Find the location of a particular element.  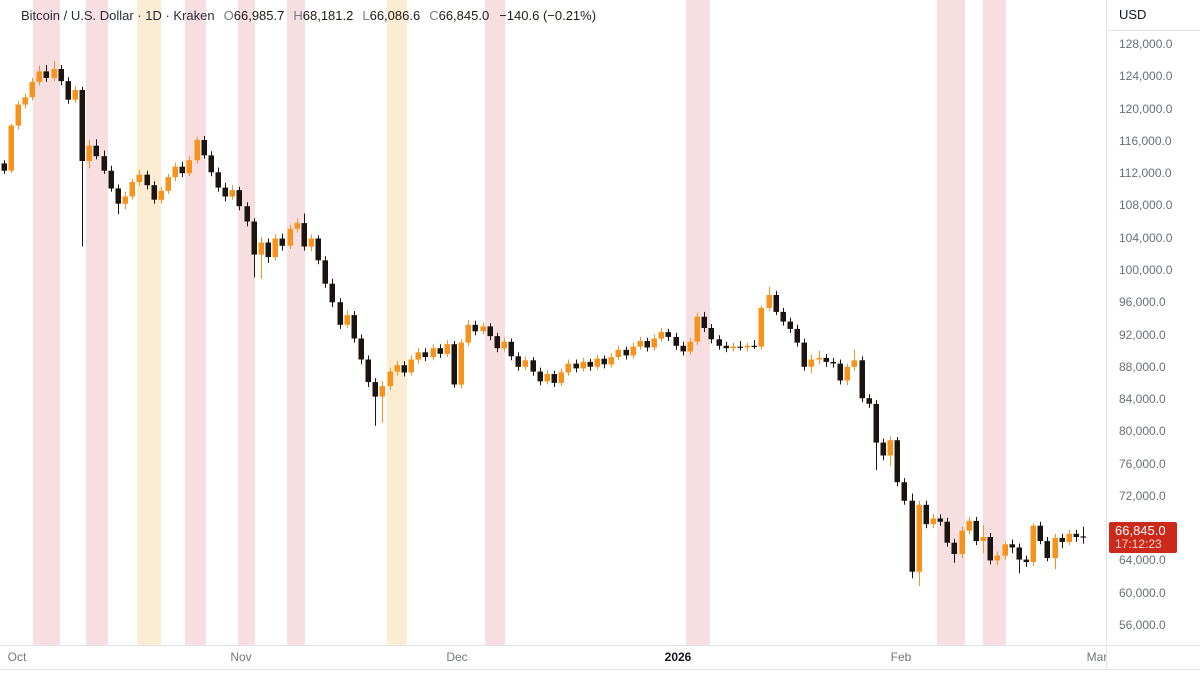

ohlc-open: O66,985.7 is located at coordinates (254, 15).